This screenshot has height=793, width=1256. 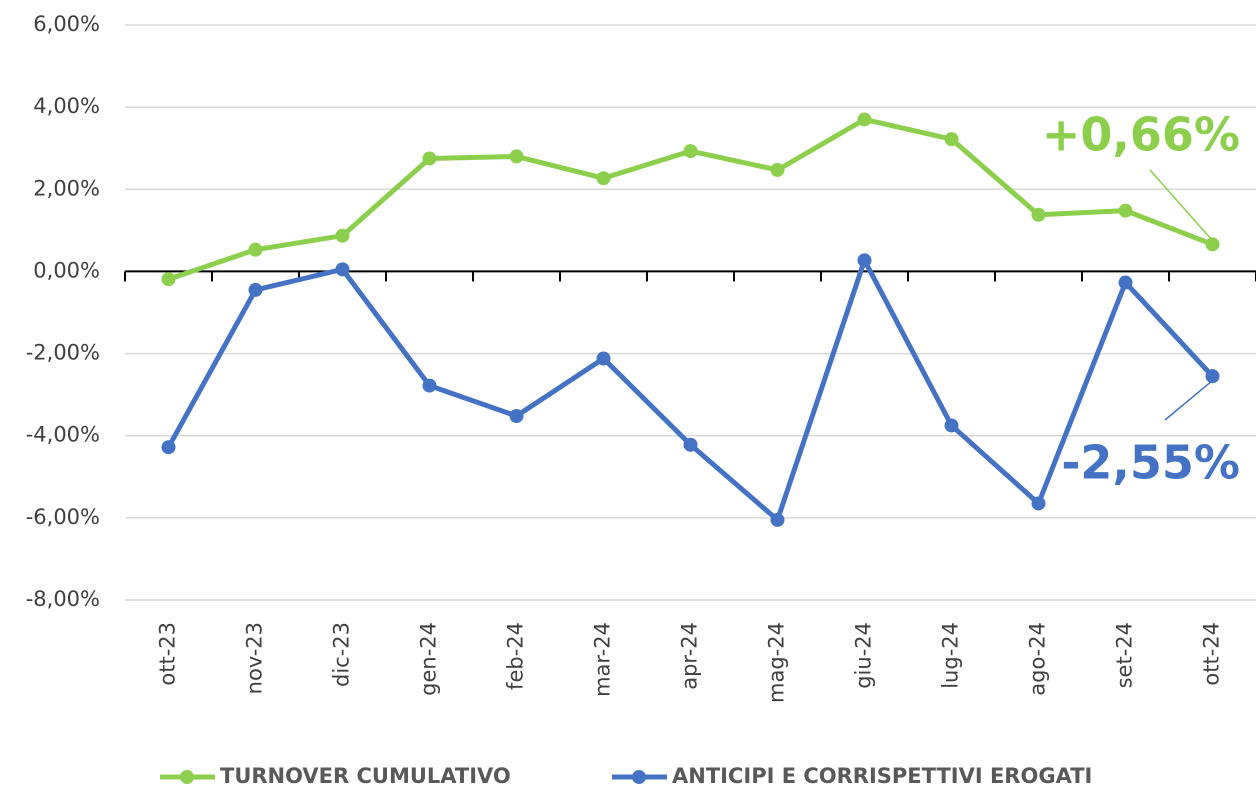 What do you see at coordinates (342, 654) in the screenshot?
I see `x-tick-label: dic-23` at bounding box center [342, 654].